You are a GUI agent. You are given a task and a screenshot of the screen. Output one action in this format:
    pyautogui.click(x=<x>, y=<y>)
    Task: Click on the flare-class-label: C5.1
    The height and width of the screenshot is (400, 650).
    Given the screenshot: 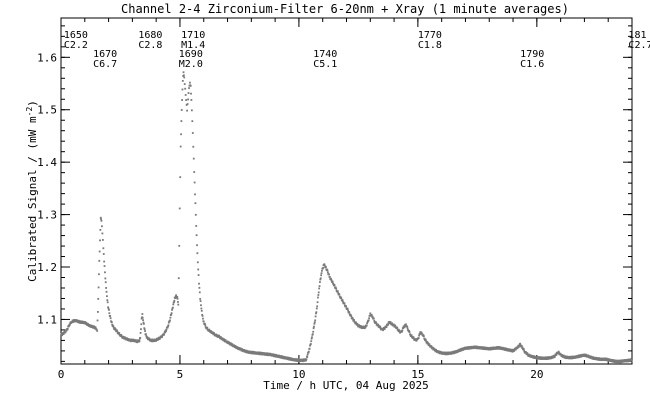 What is the action you would take?
    pyautogui.click(x=325, y=64)
    